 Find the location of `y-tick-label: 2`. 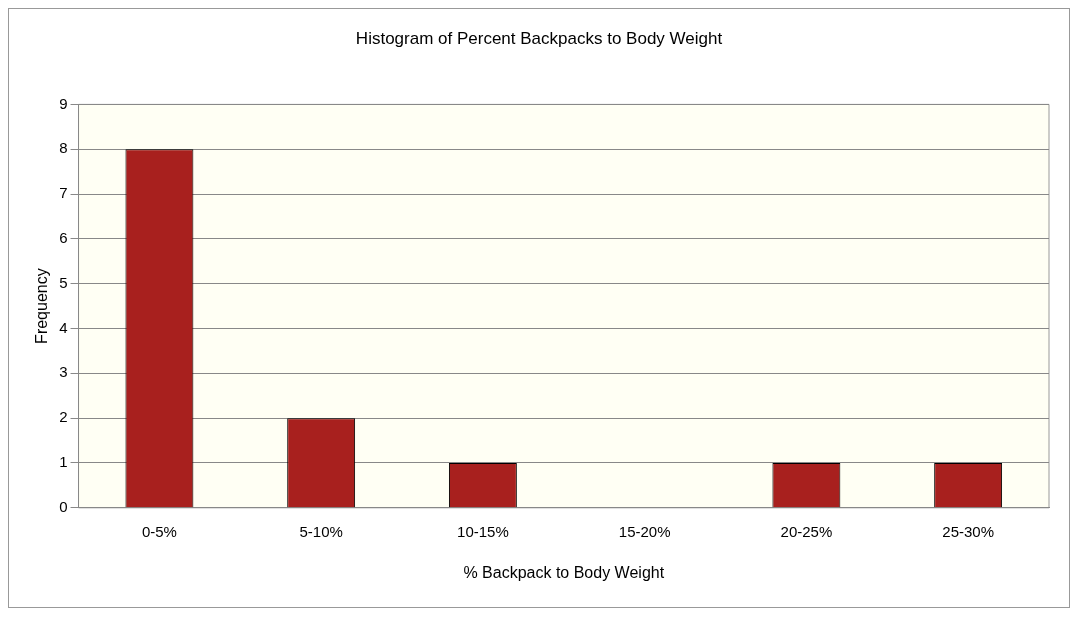

y-tick-label: 2 is located at coordinates (63, 417).